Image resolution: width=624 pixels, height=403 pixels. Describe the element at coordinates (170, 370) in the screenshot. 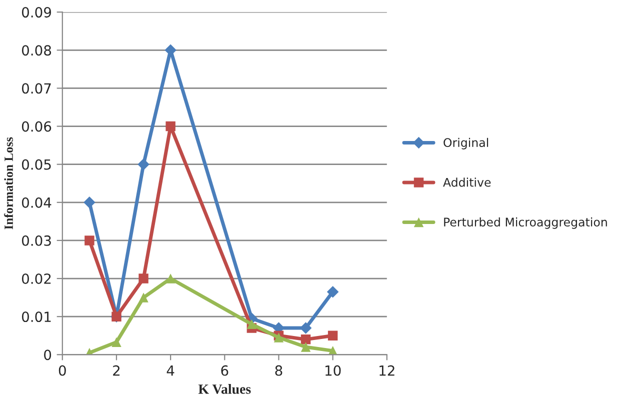

I see `x-tick-label: 4` at that location.